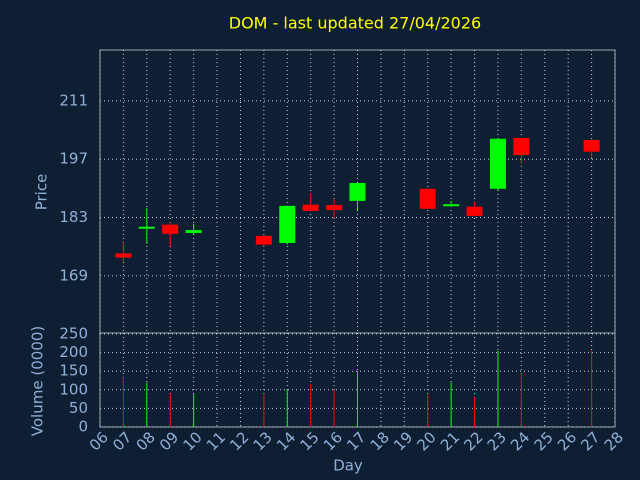  Describe the element at coordinates (348, 466) in the screenshot. I see `x-axis-label: Day` at that location.